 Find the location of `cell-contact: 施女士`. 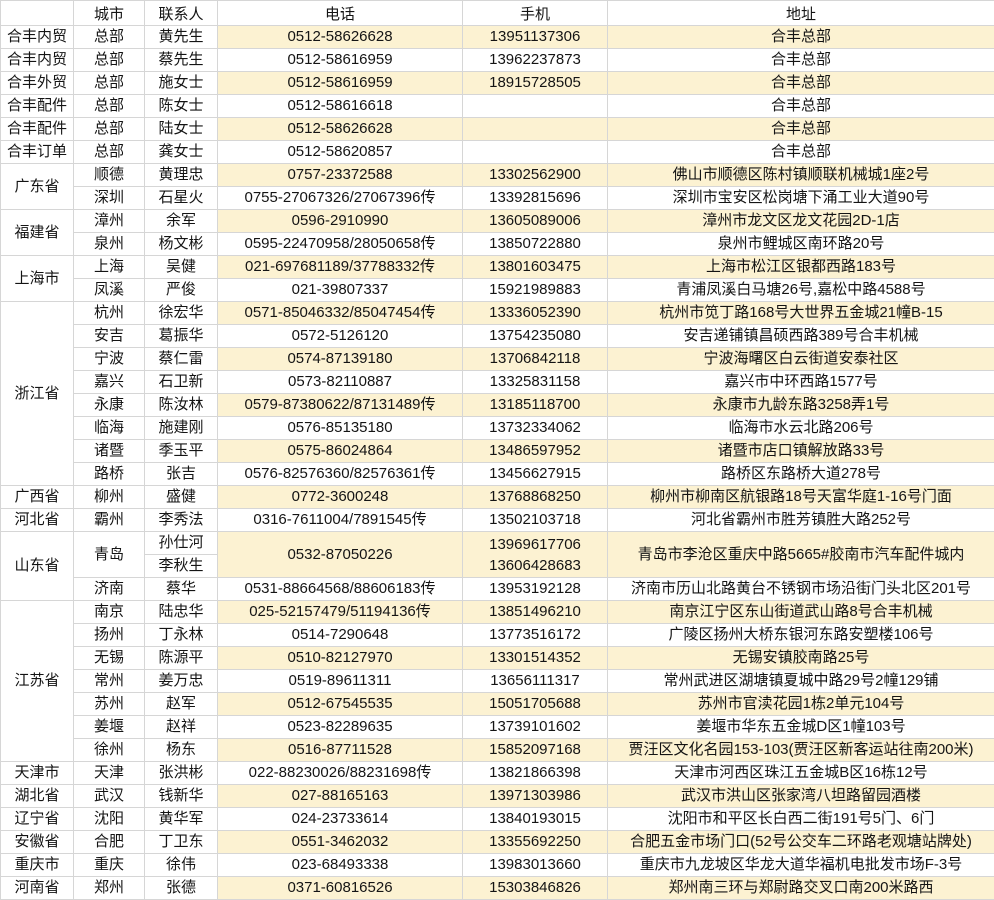

cell-contact: 施女士 is located at coordinates (181, 83).